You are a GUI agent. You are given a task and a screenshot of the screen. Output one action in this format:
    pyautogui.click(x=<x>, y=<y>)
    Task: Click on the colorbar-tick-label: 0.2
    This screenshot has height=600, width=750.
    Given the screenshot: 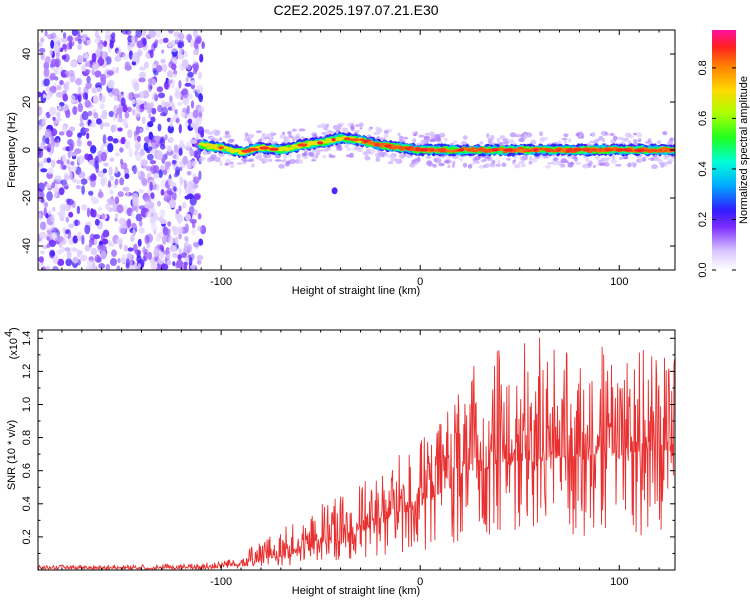 What is the action you would take?
    pyautogui.click(x=703, y=219)
    